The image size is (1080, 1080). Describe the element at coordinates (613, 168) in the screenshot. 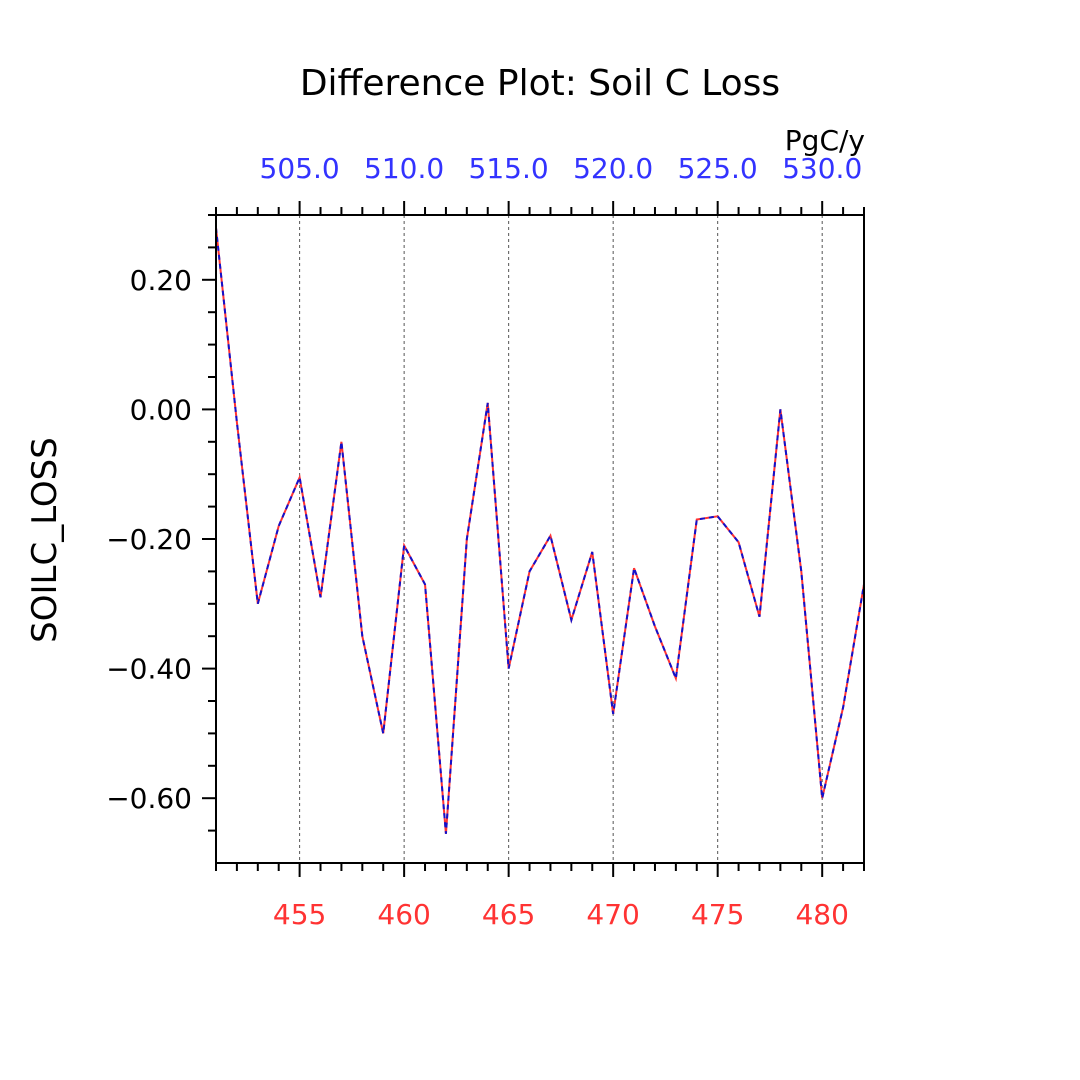

I see `x-tick-label-top: 520.0` at that location.